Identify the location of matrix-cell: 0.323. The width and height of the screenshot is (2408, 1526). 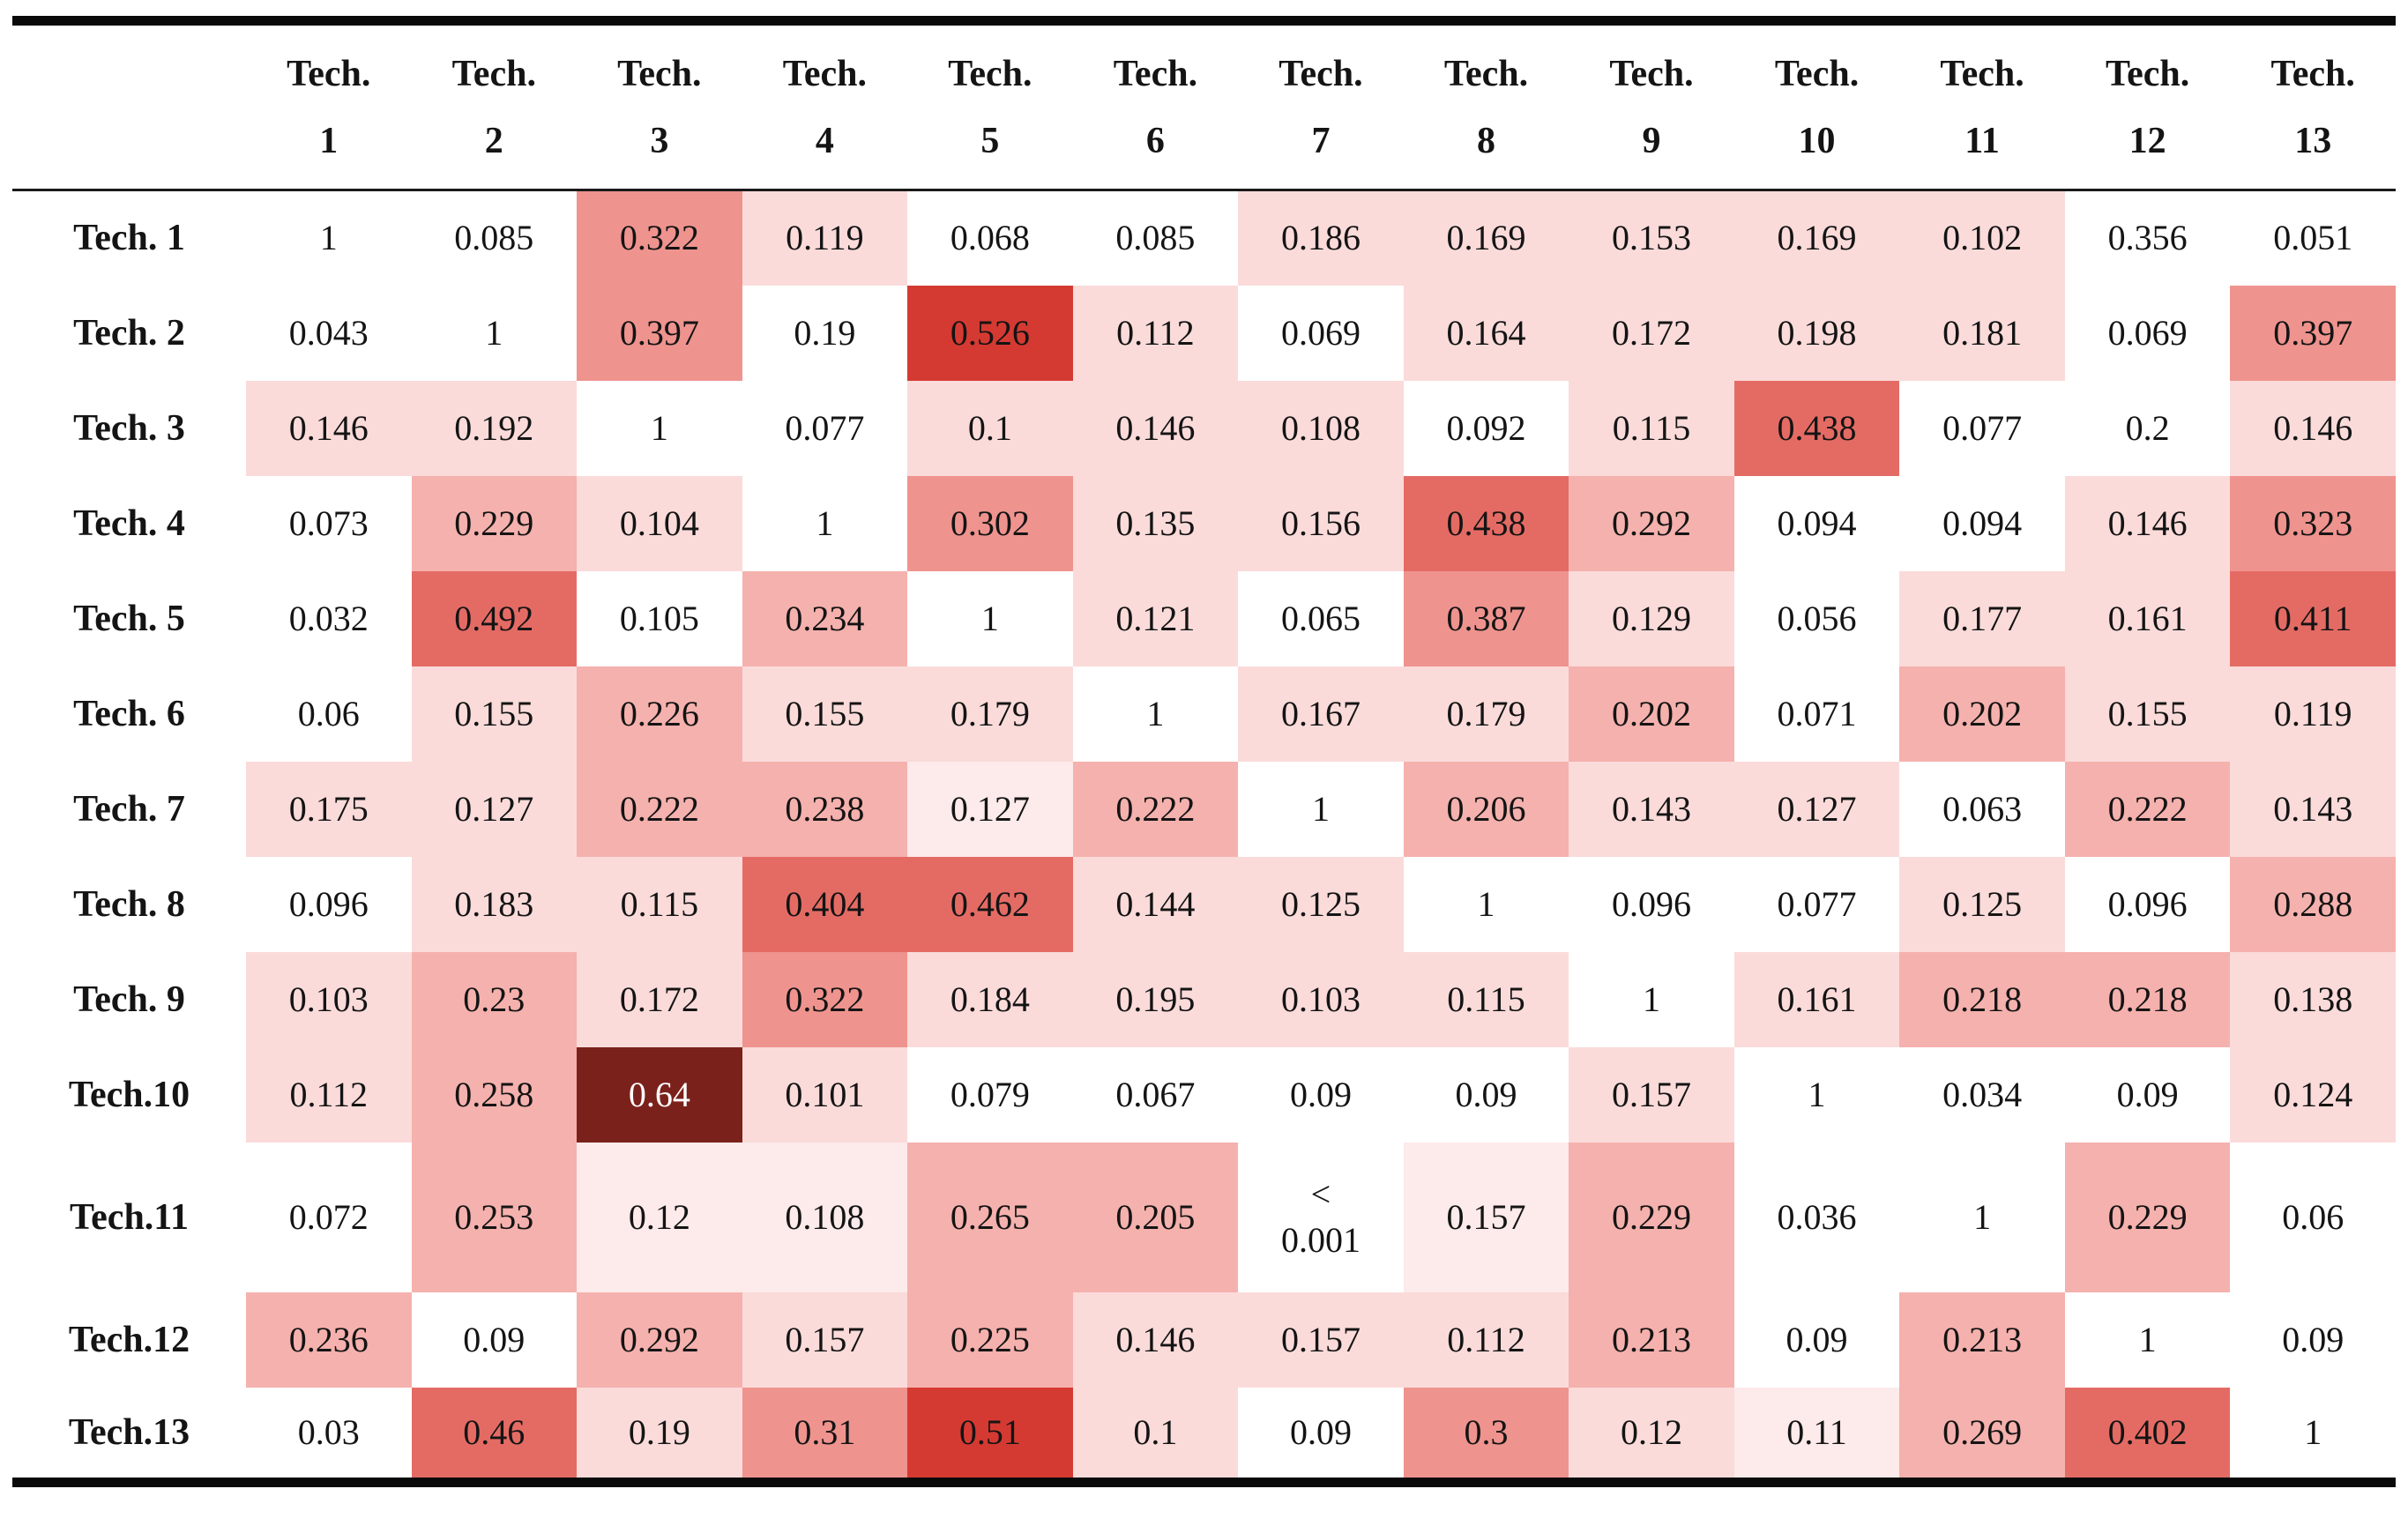
(2313, 523).